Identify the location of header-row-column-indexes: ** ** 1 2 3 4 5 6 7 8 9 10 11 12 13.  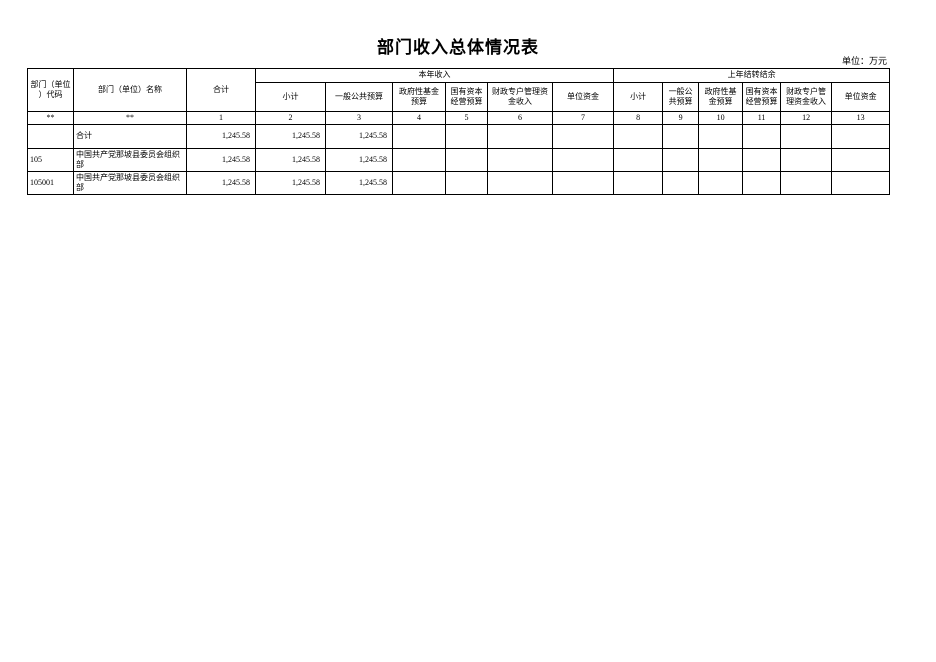
(459, 118).